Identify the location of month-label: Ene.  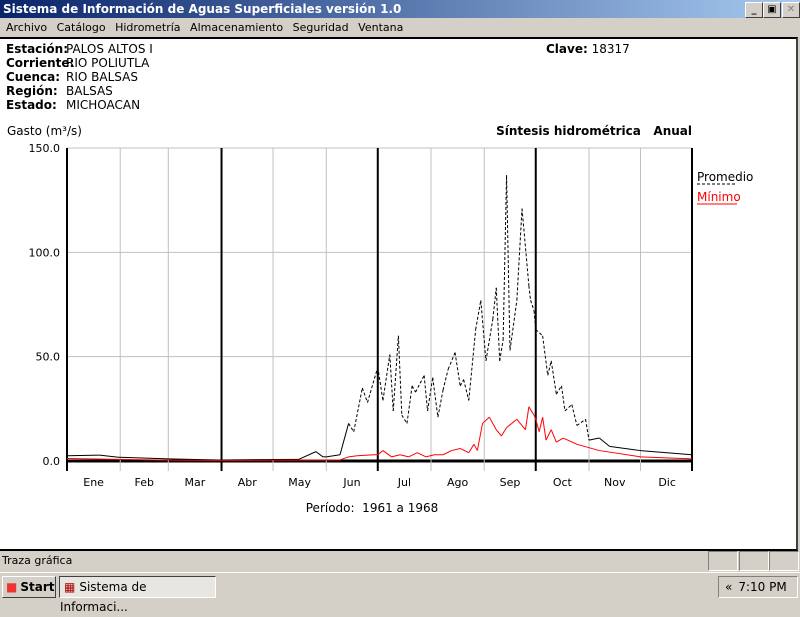
(93, 482).